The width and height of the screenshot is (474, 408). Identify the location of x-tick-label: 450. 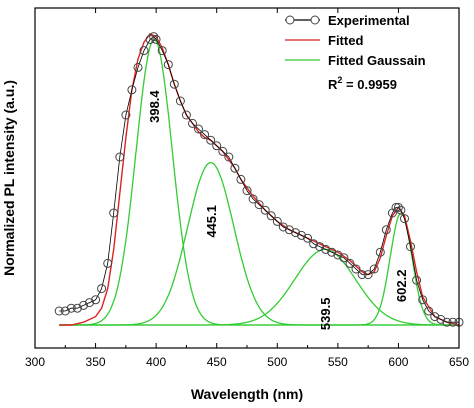
(217, 362).